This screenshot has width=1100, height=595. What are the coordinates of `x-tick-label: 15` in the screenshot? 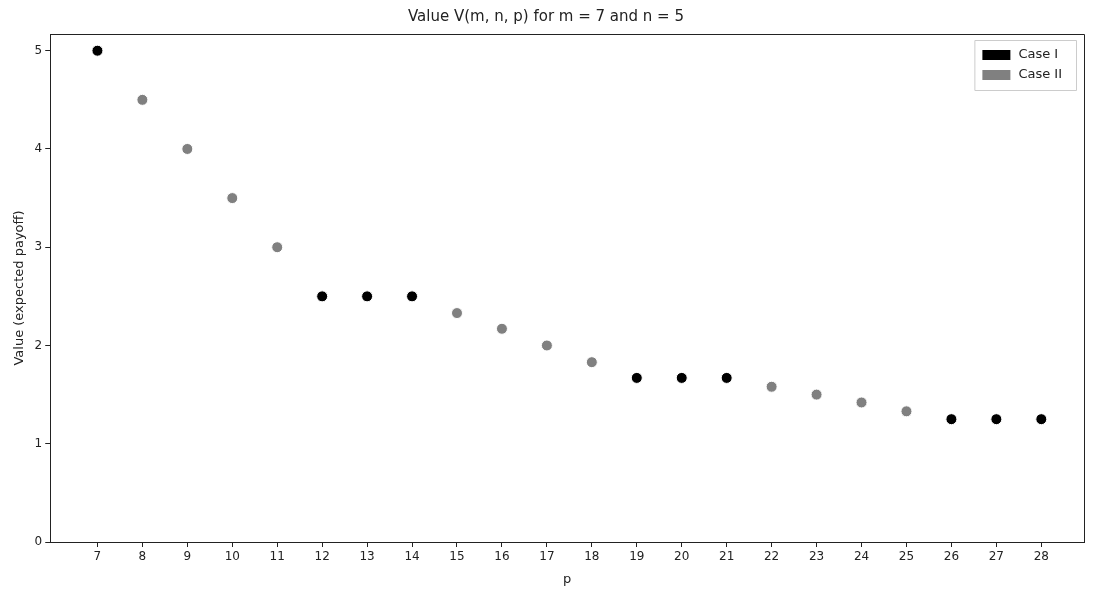 It's located at (457, 556).